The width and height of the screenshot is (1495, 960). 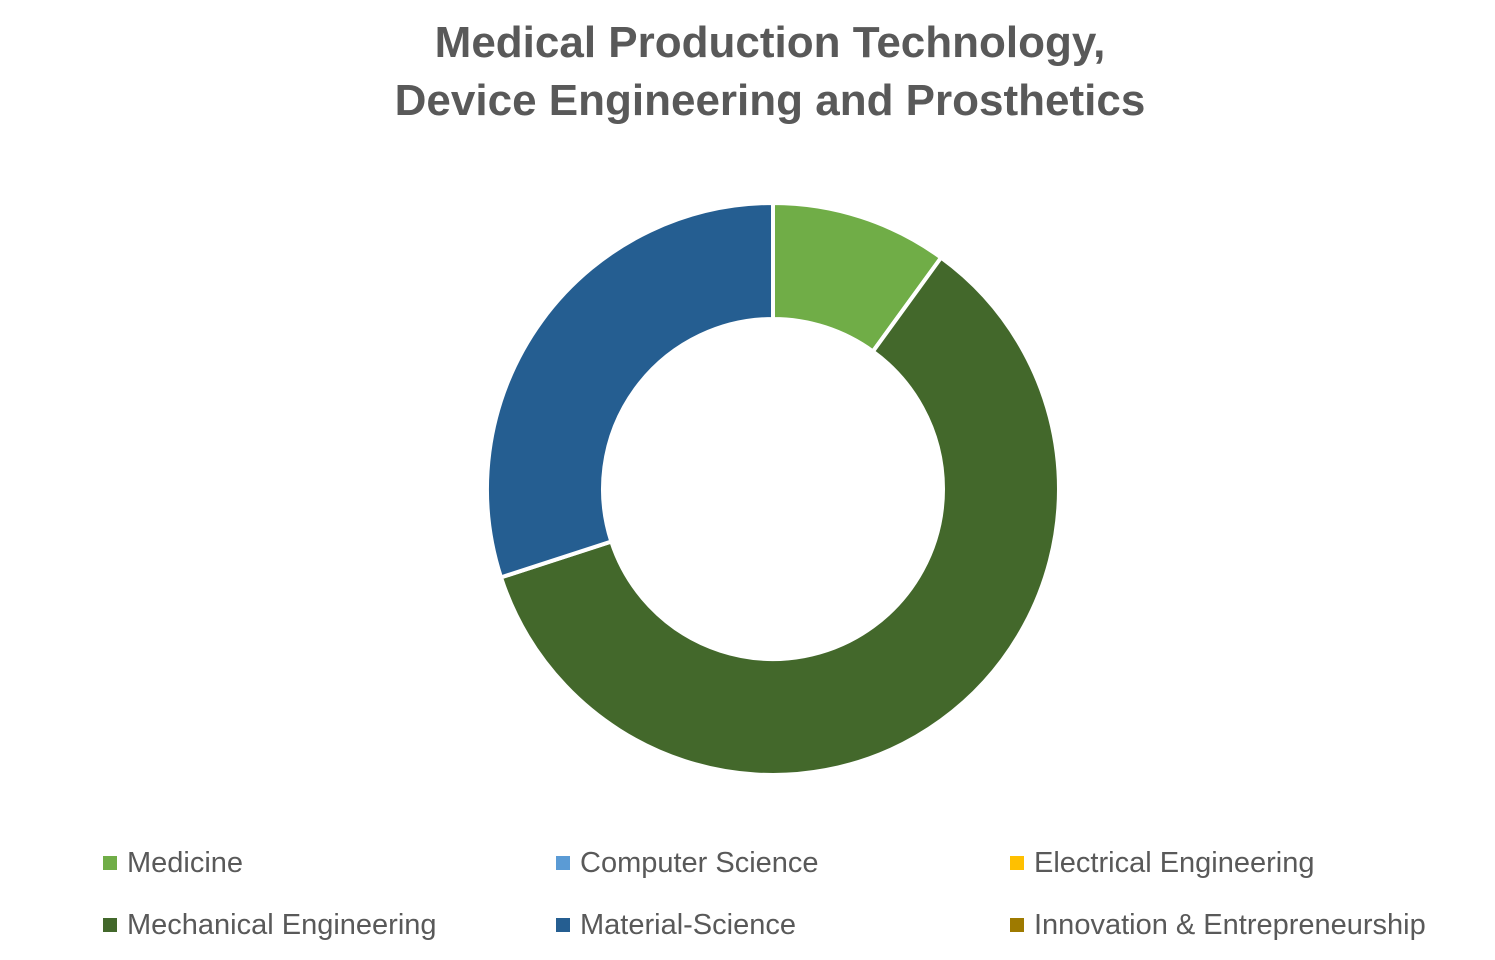 I want to click on chart-title-line-2: Device Engineering and Prosthetics, so click(x=770, y=100).